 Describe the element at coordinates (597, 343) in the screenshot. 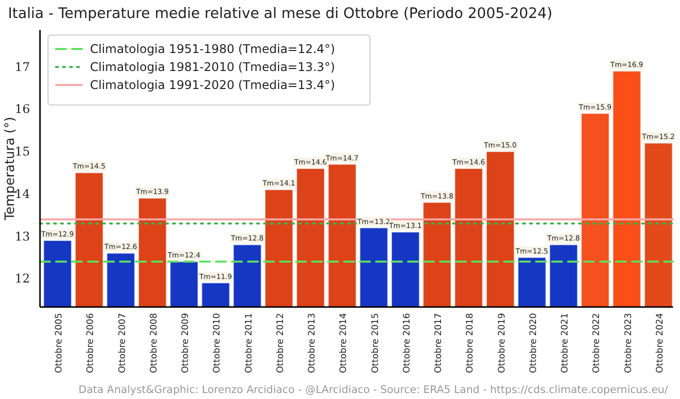

I see `x-tick-label: Ottobre 2022` at that location.